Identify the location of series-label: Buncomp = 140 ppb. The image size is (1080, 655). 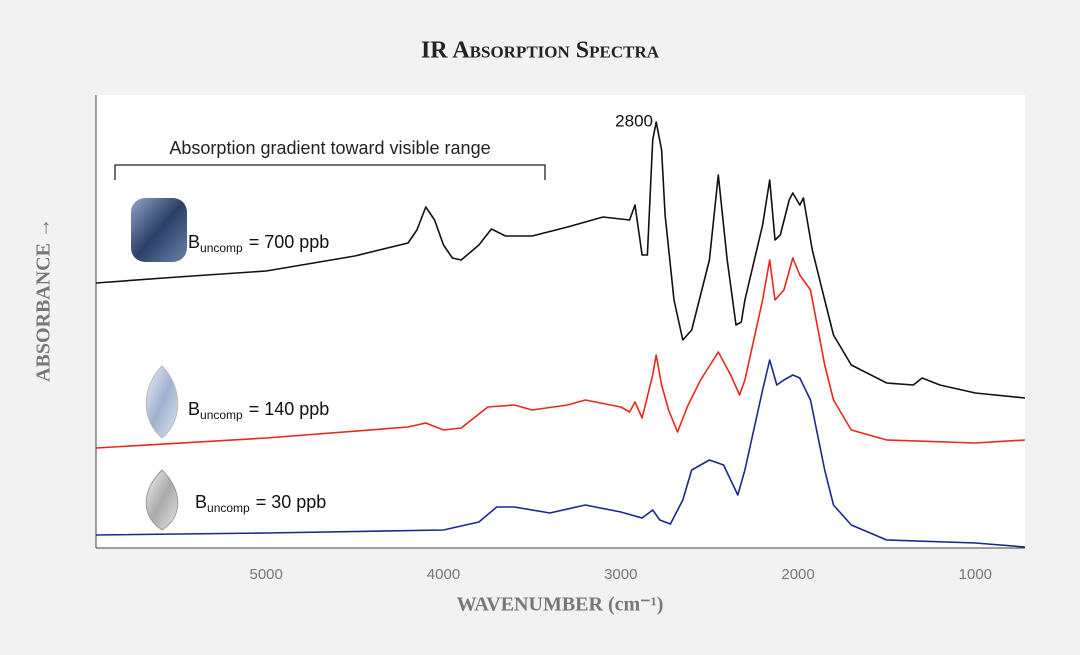
(258, 410).